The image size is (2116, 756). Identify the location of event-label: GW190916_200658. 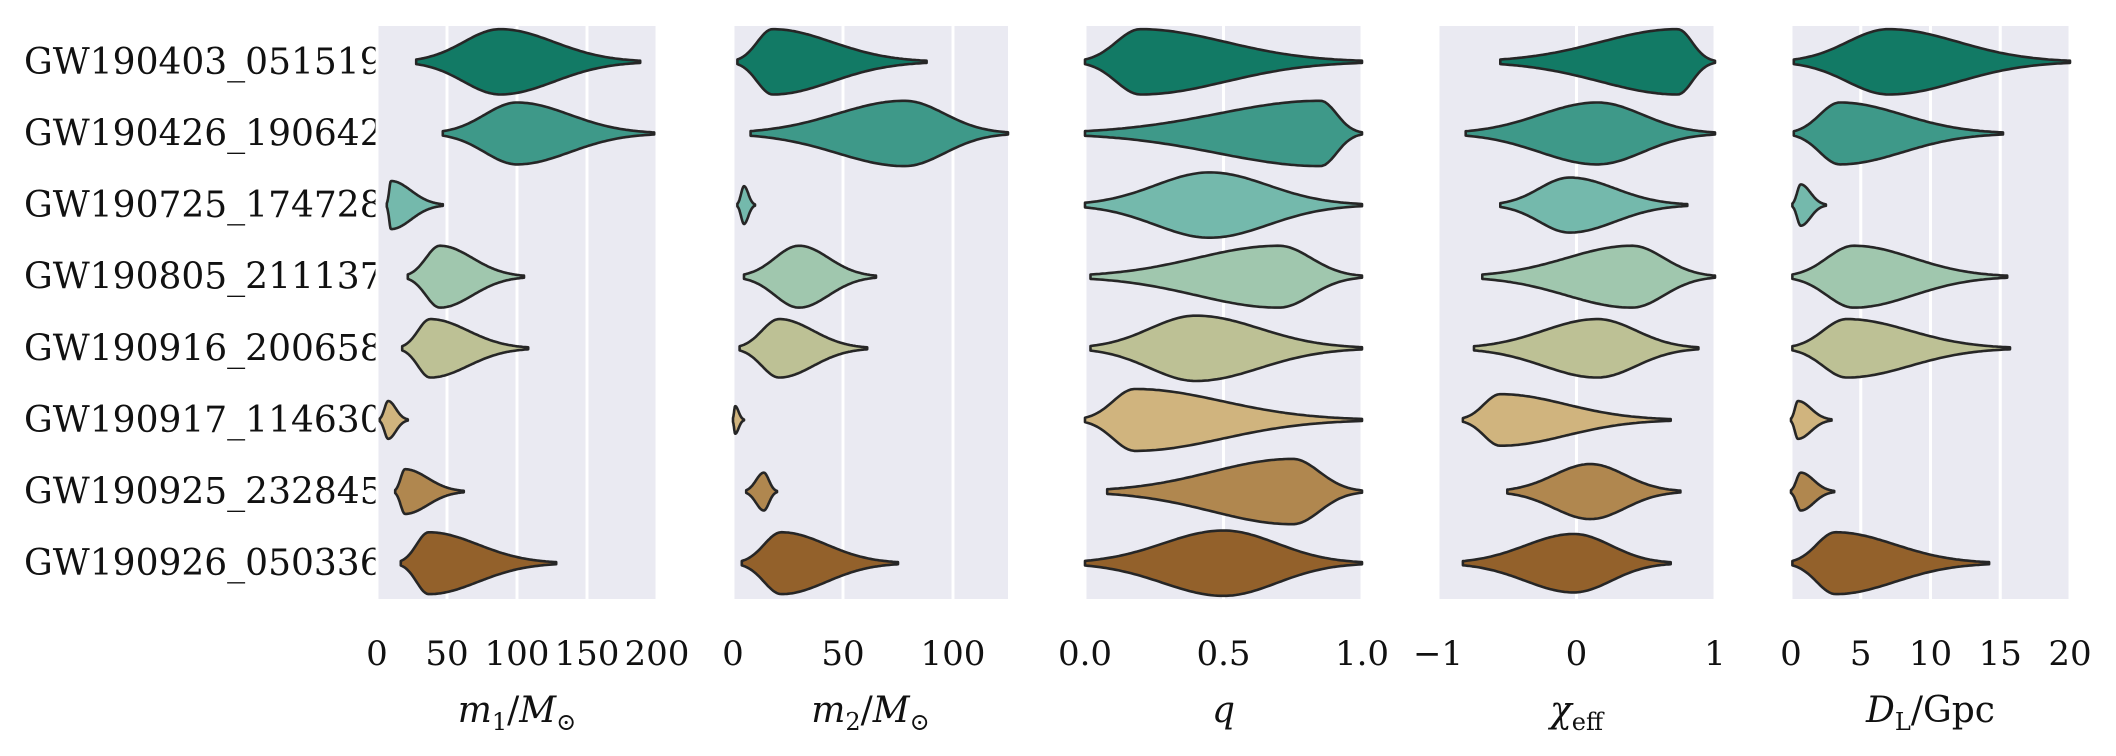
(203, 348).